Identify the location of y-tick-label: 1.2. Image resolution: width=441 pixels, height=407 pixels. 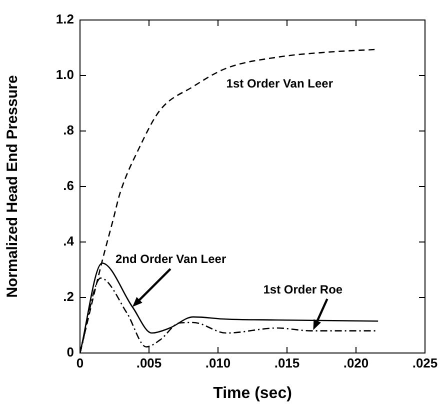
(65, 19).